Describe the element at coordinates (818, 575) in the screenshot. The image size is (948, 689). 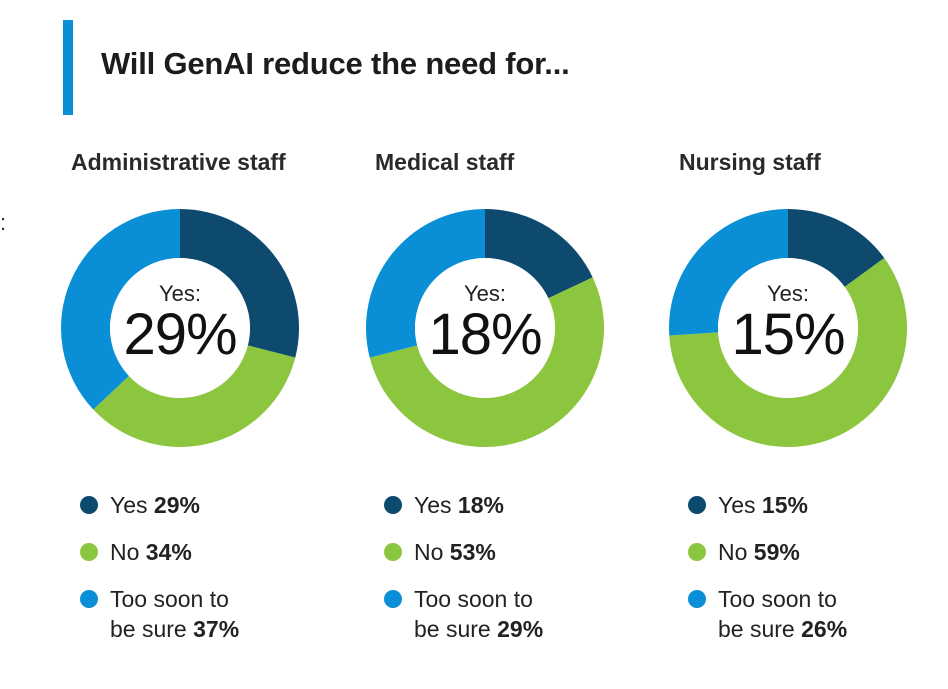
I see `legend: Yes 15% No 59% Too soon to be sure 26%` at that location.